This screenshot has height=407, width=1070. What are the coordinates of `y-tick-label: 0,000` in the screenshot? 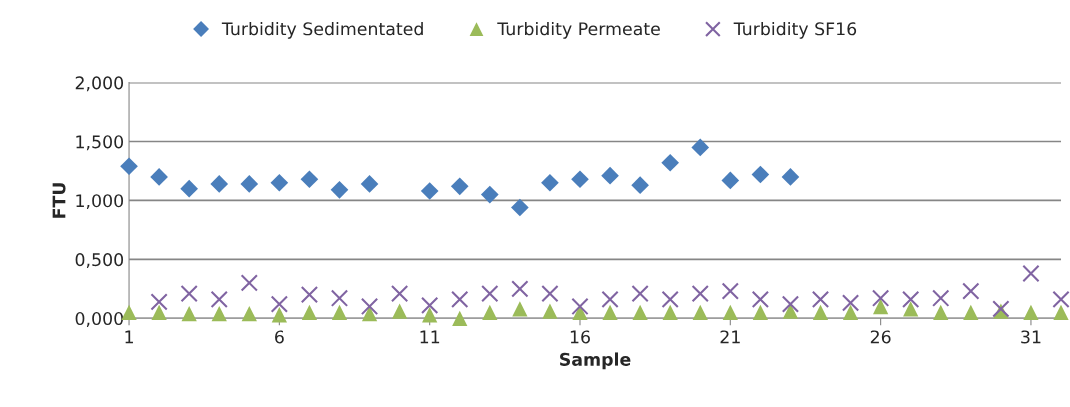 It's located at (99, 319).